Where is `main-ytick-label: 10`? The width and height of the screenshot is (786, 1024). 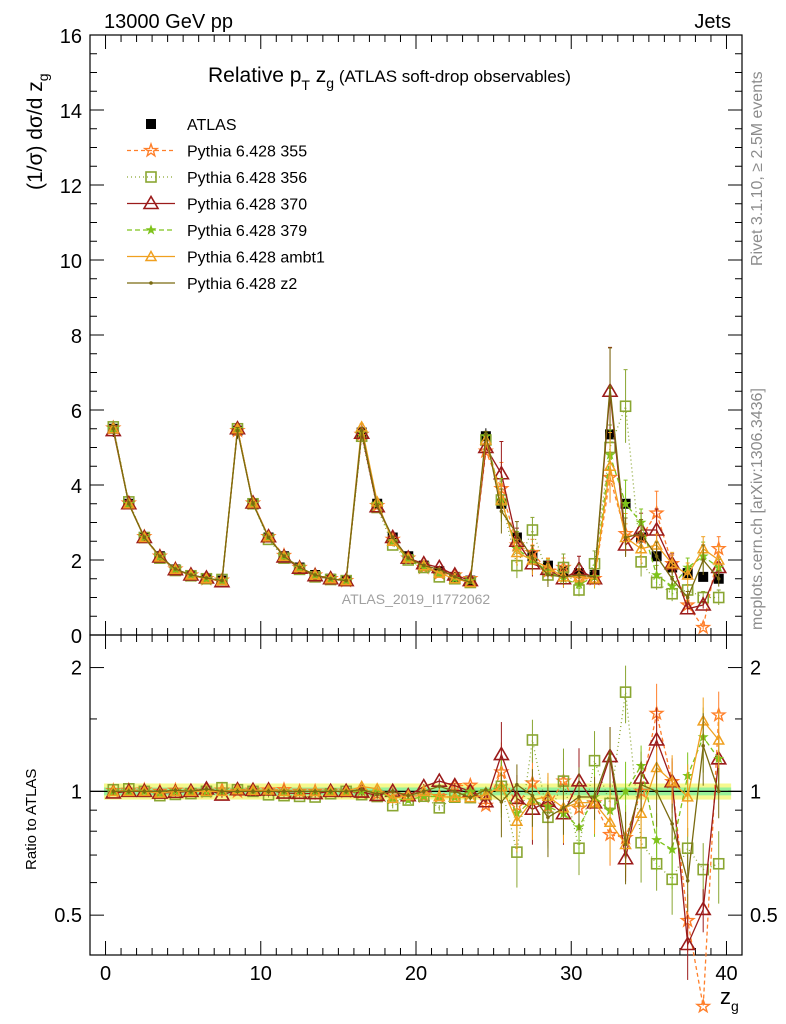
main-ytick-label: 10 is located at coordinates (71, 262).